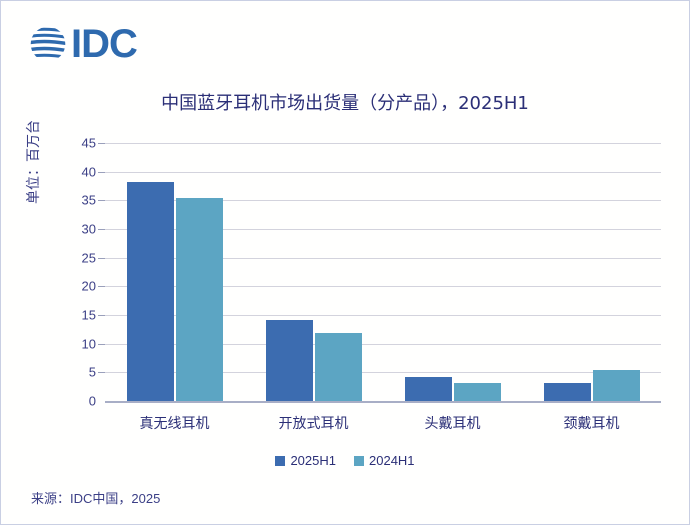  What do you see at coordinates (345, 460) in the screenshot?
I see `chart-legend: 2025H1 2024H1` at bounding box center [345, 460].